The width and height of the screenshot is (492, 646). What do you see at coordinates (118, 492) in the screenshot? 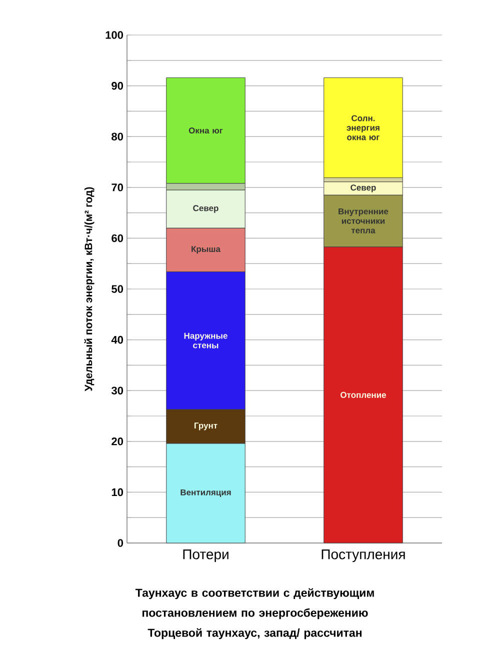
I see `y-tick-label: 10` at bounding box center [118, 492].